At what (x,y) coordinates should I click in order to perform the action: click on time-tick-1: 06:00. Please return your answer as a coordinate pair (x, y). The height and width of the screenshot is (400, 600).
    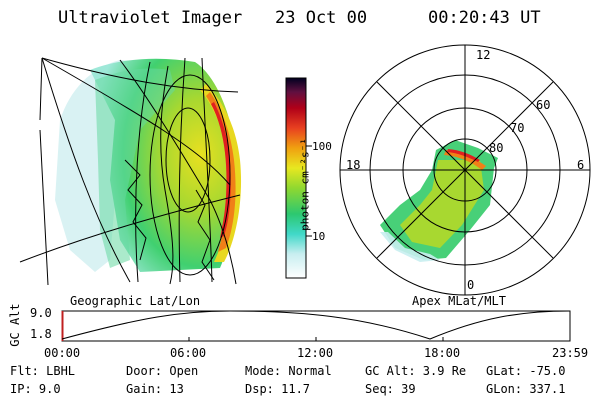
    Looking at the image, I should click on (188, 353).